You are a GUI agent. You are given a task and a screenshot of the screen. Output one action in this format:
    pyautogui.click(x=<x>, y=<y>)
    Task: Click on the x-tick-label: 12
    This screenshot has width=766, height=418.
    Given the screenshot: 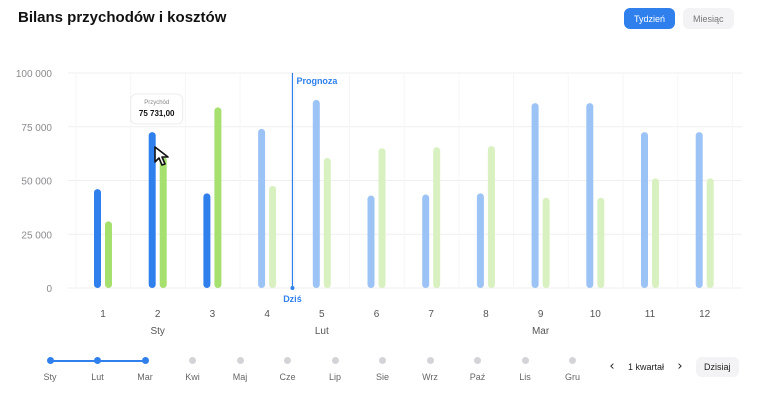 What is the action you would take?
    pyautogui.click(x=705, y=314)
    